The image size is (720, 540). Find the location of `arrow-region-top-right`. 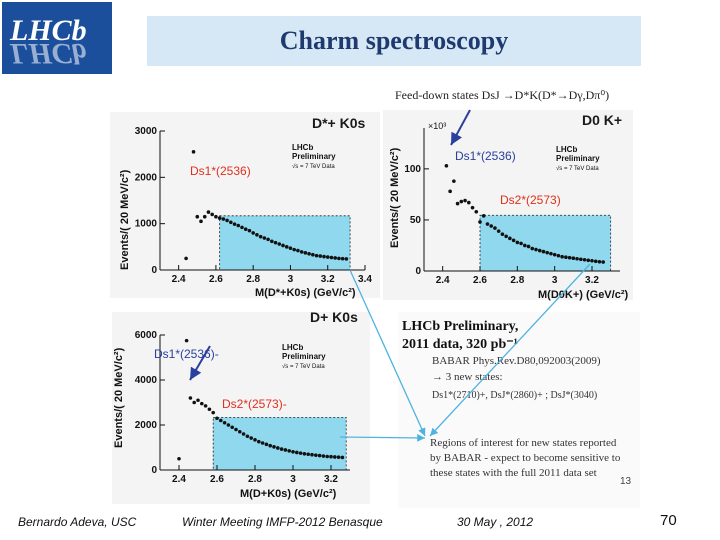

arrow-region-top-right is located at coordinates (510, 350).